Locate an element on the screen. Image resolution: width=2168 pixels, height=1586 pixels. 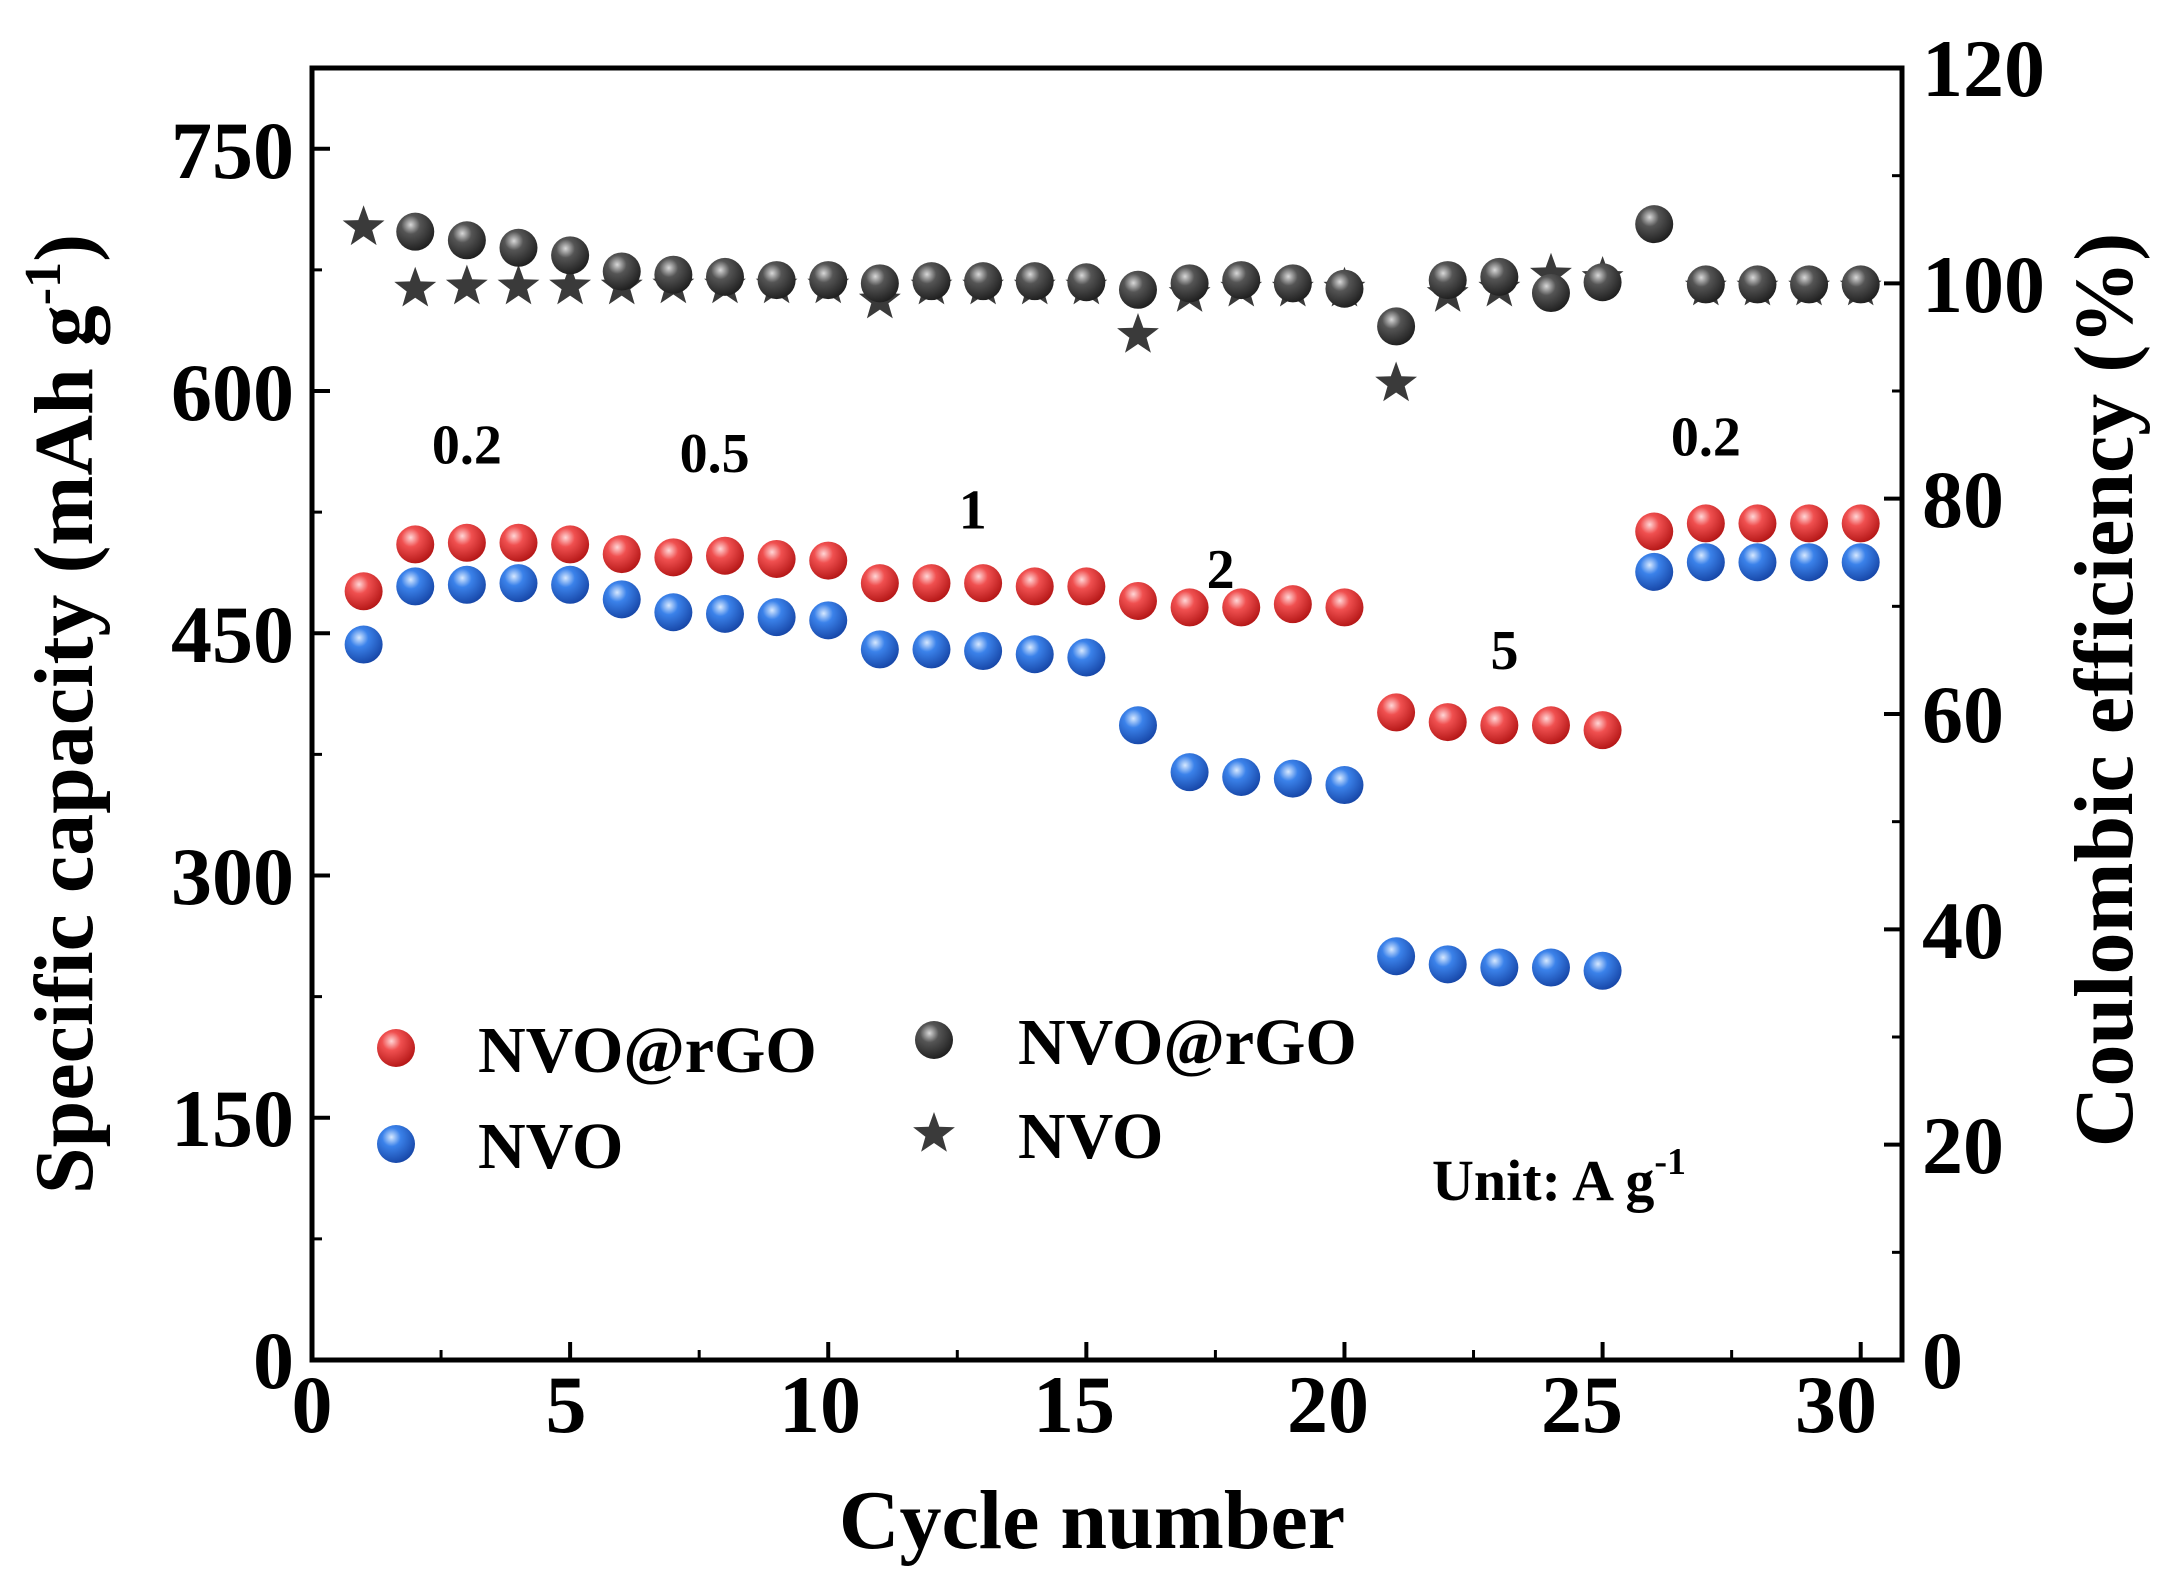
y-right-tick-label: 40 is located at coordinates (1963, 930).